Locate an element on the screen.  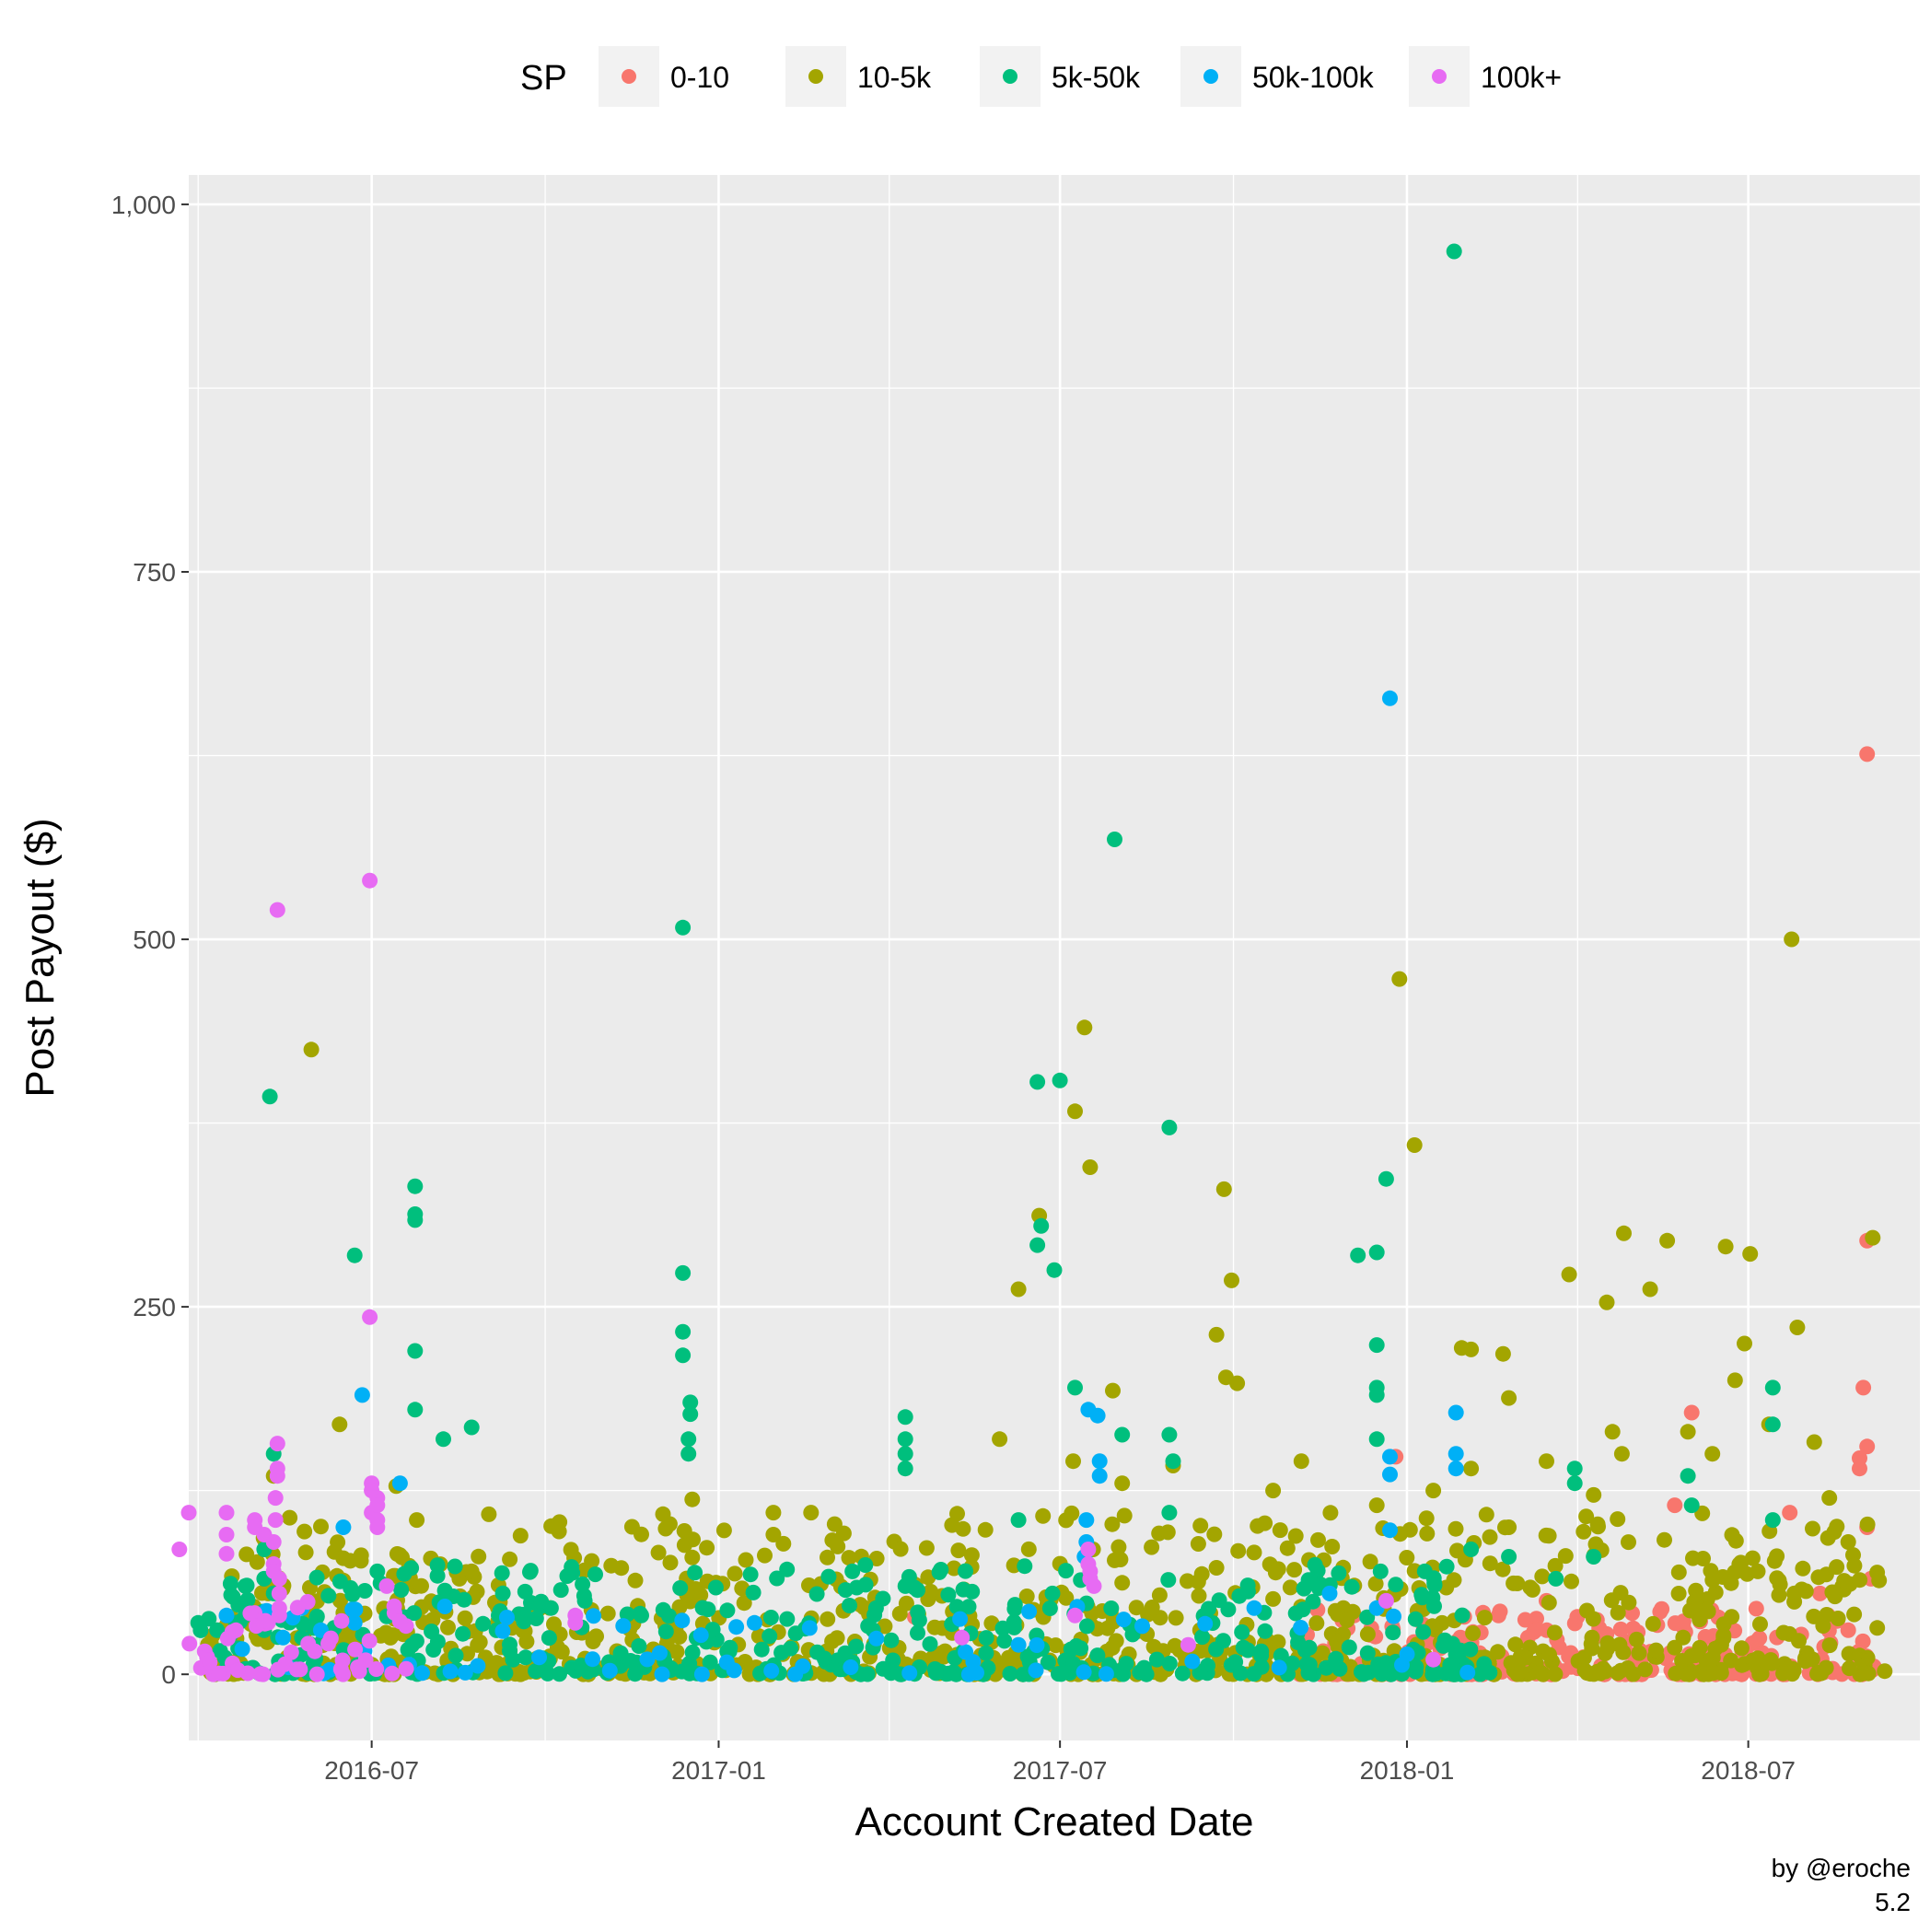
x-tick-label: 2018-01 is located at coordinates (1407, 1770).